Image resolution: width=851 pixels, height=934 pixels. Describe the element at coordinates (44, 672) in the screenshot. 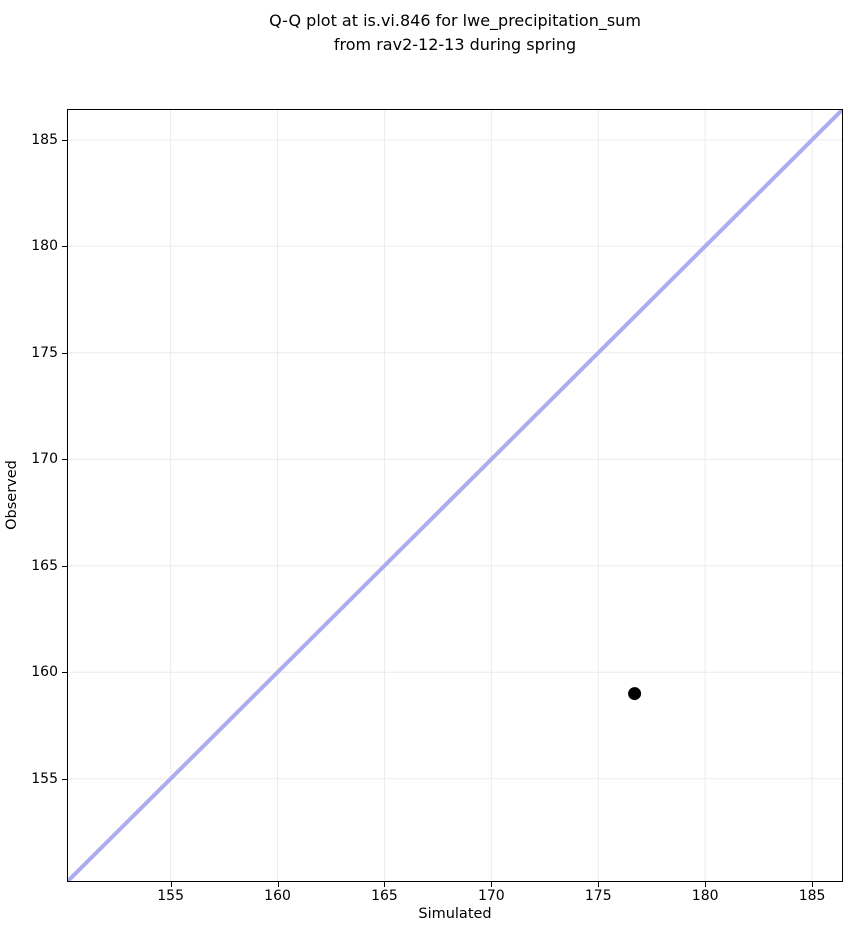

I see `y-tick-label: 160` at that location.